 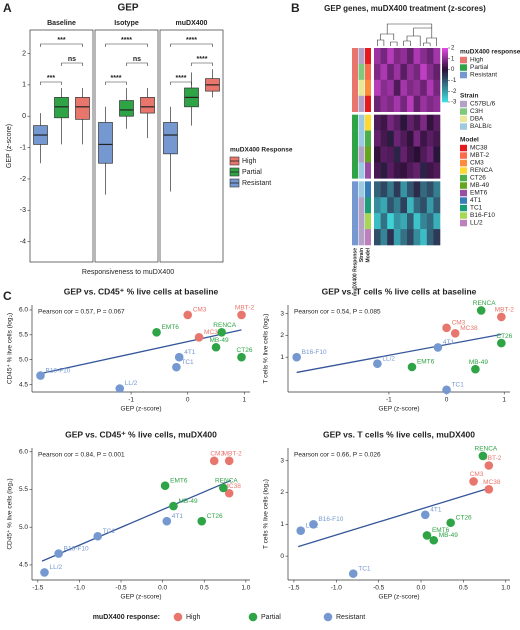 What do you see at coordinates (10, 513) in the screenshot?
I see `y-axis-label: CD45⁺ % live cells (log₂)` at bounding box center [10, 513].